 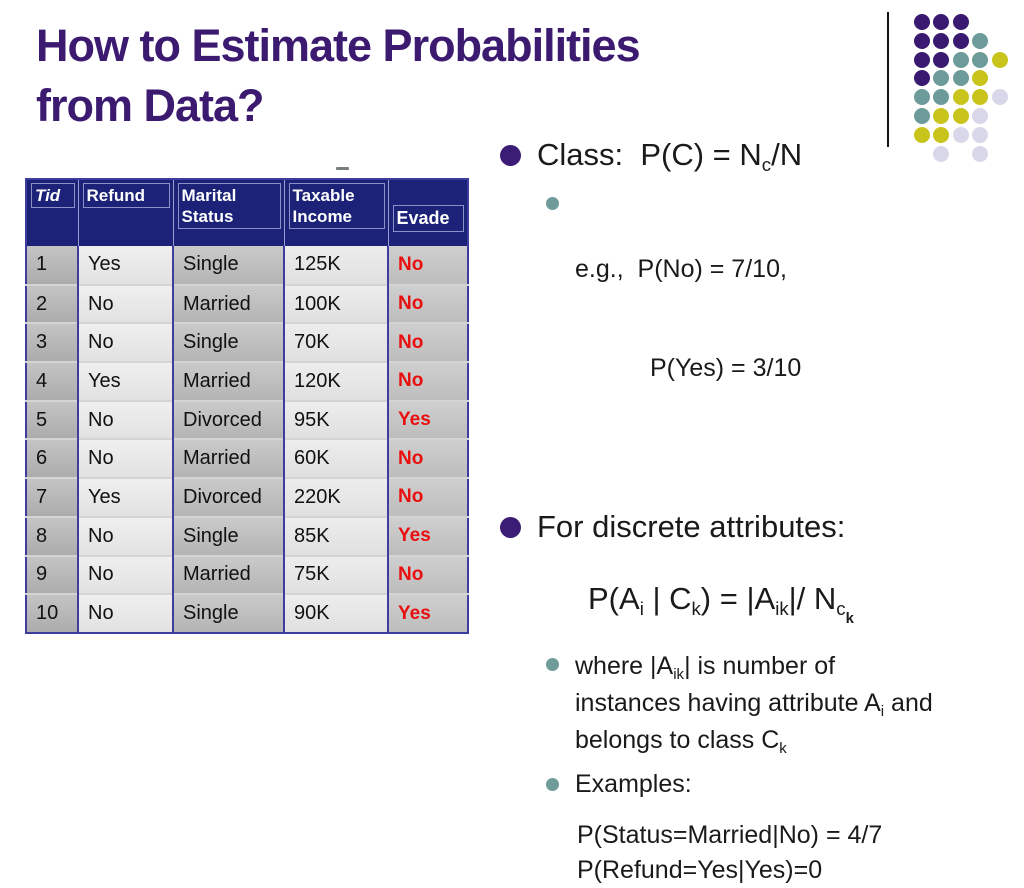 I want to click on bullet-icon, so click(x=510, y=527).